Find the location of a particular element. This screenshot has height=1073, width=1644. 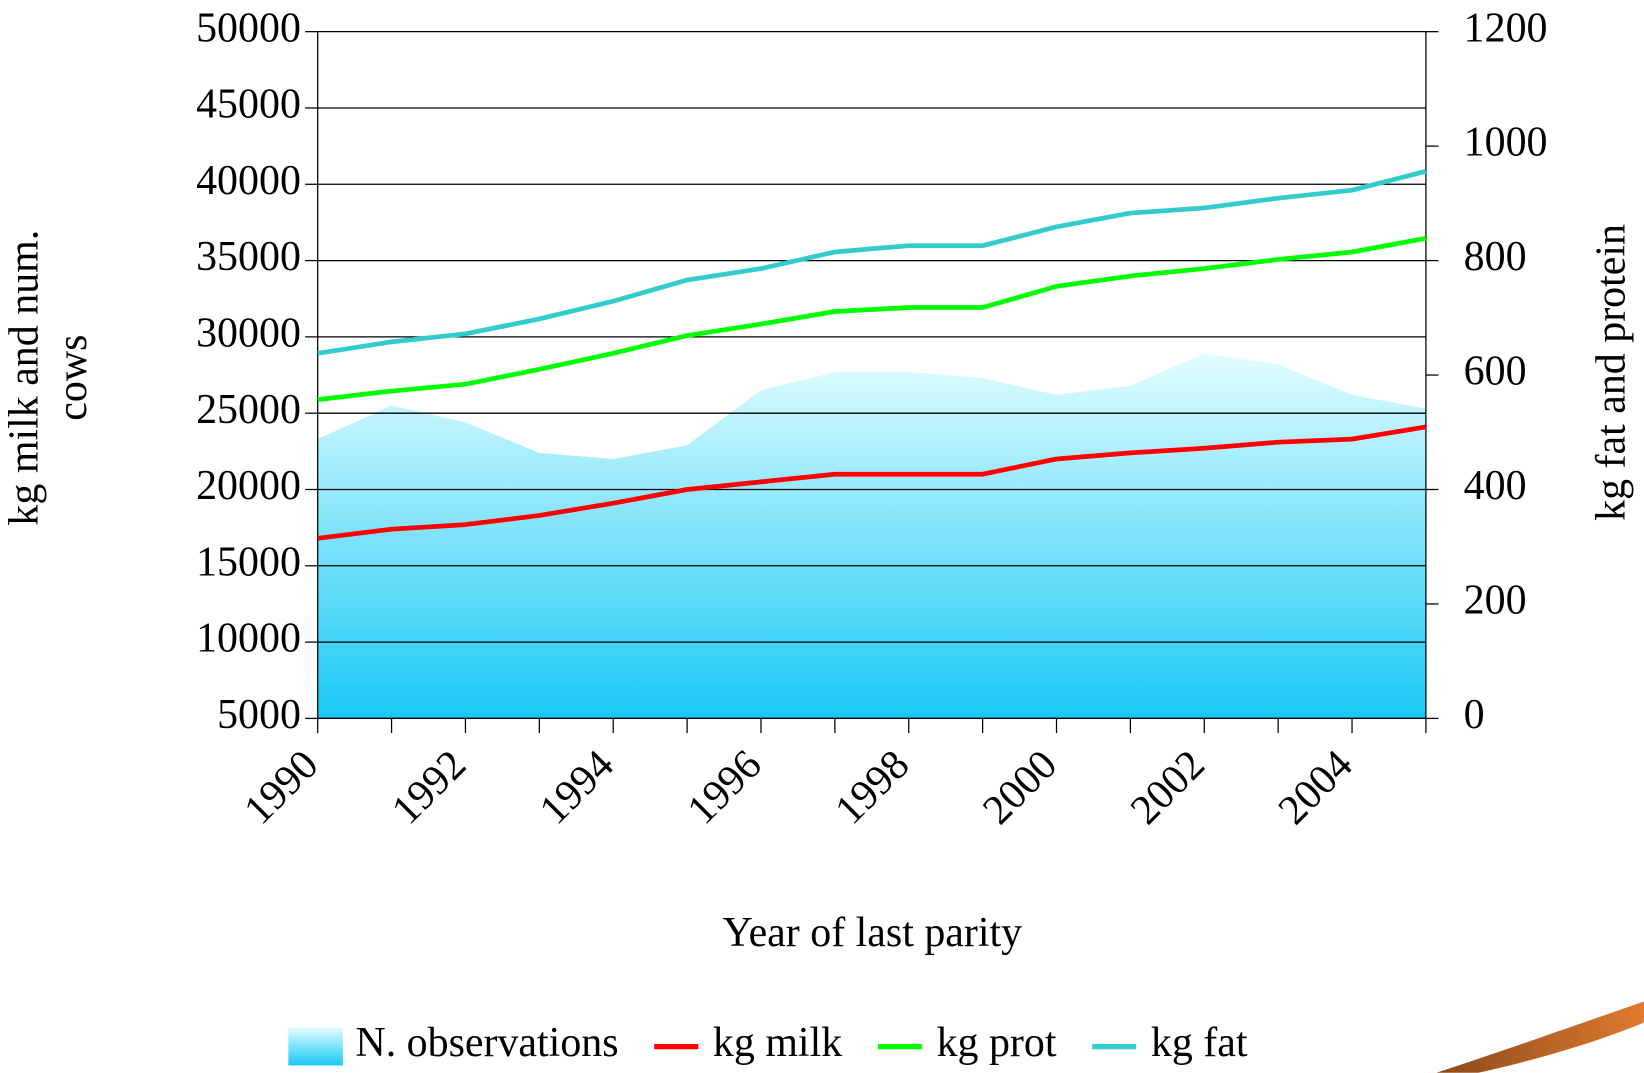

y2-tick-label: 200 is located at coordinates (1495, 601).